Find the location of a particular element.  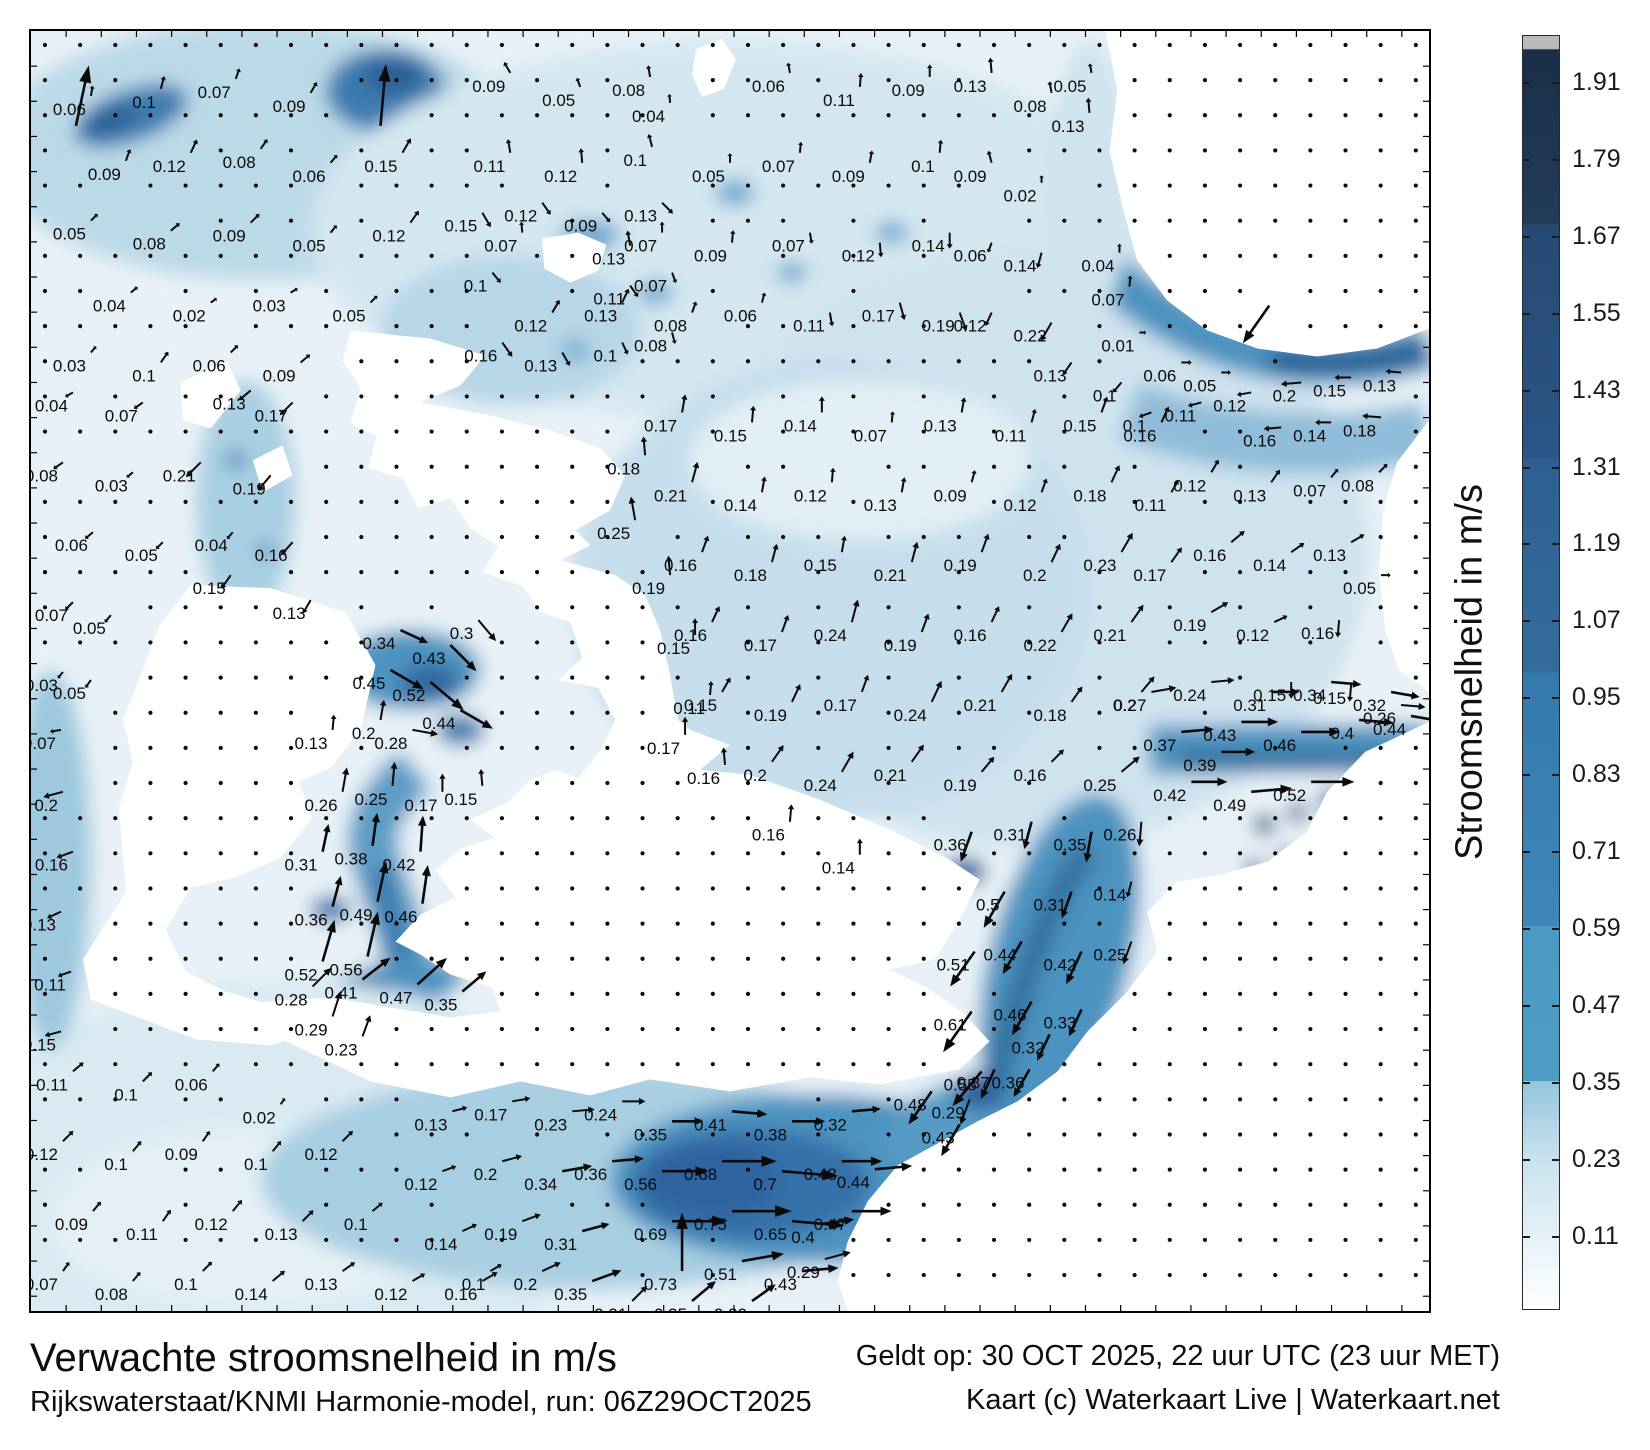

colorbar-tick-value: 1.07 is located at coordinates (1596, 620).